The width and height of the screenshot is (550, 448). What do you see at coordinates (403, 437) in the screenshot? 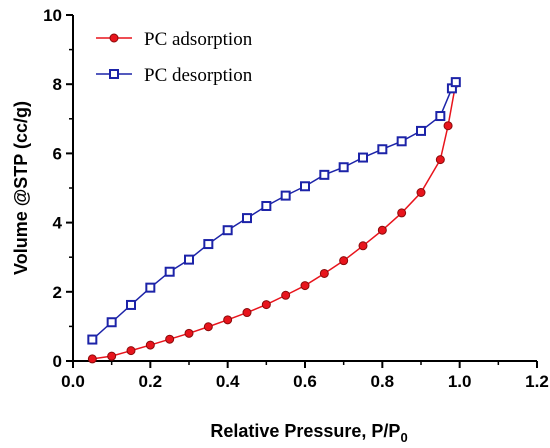
I see `x-axis-title-subscript: 0` at bounding box center [403, 437].